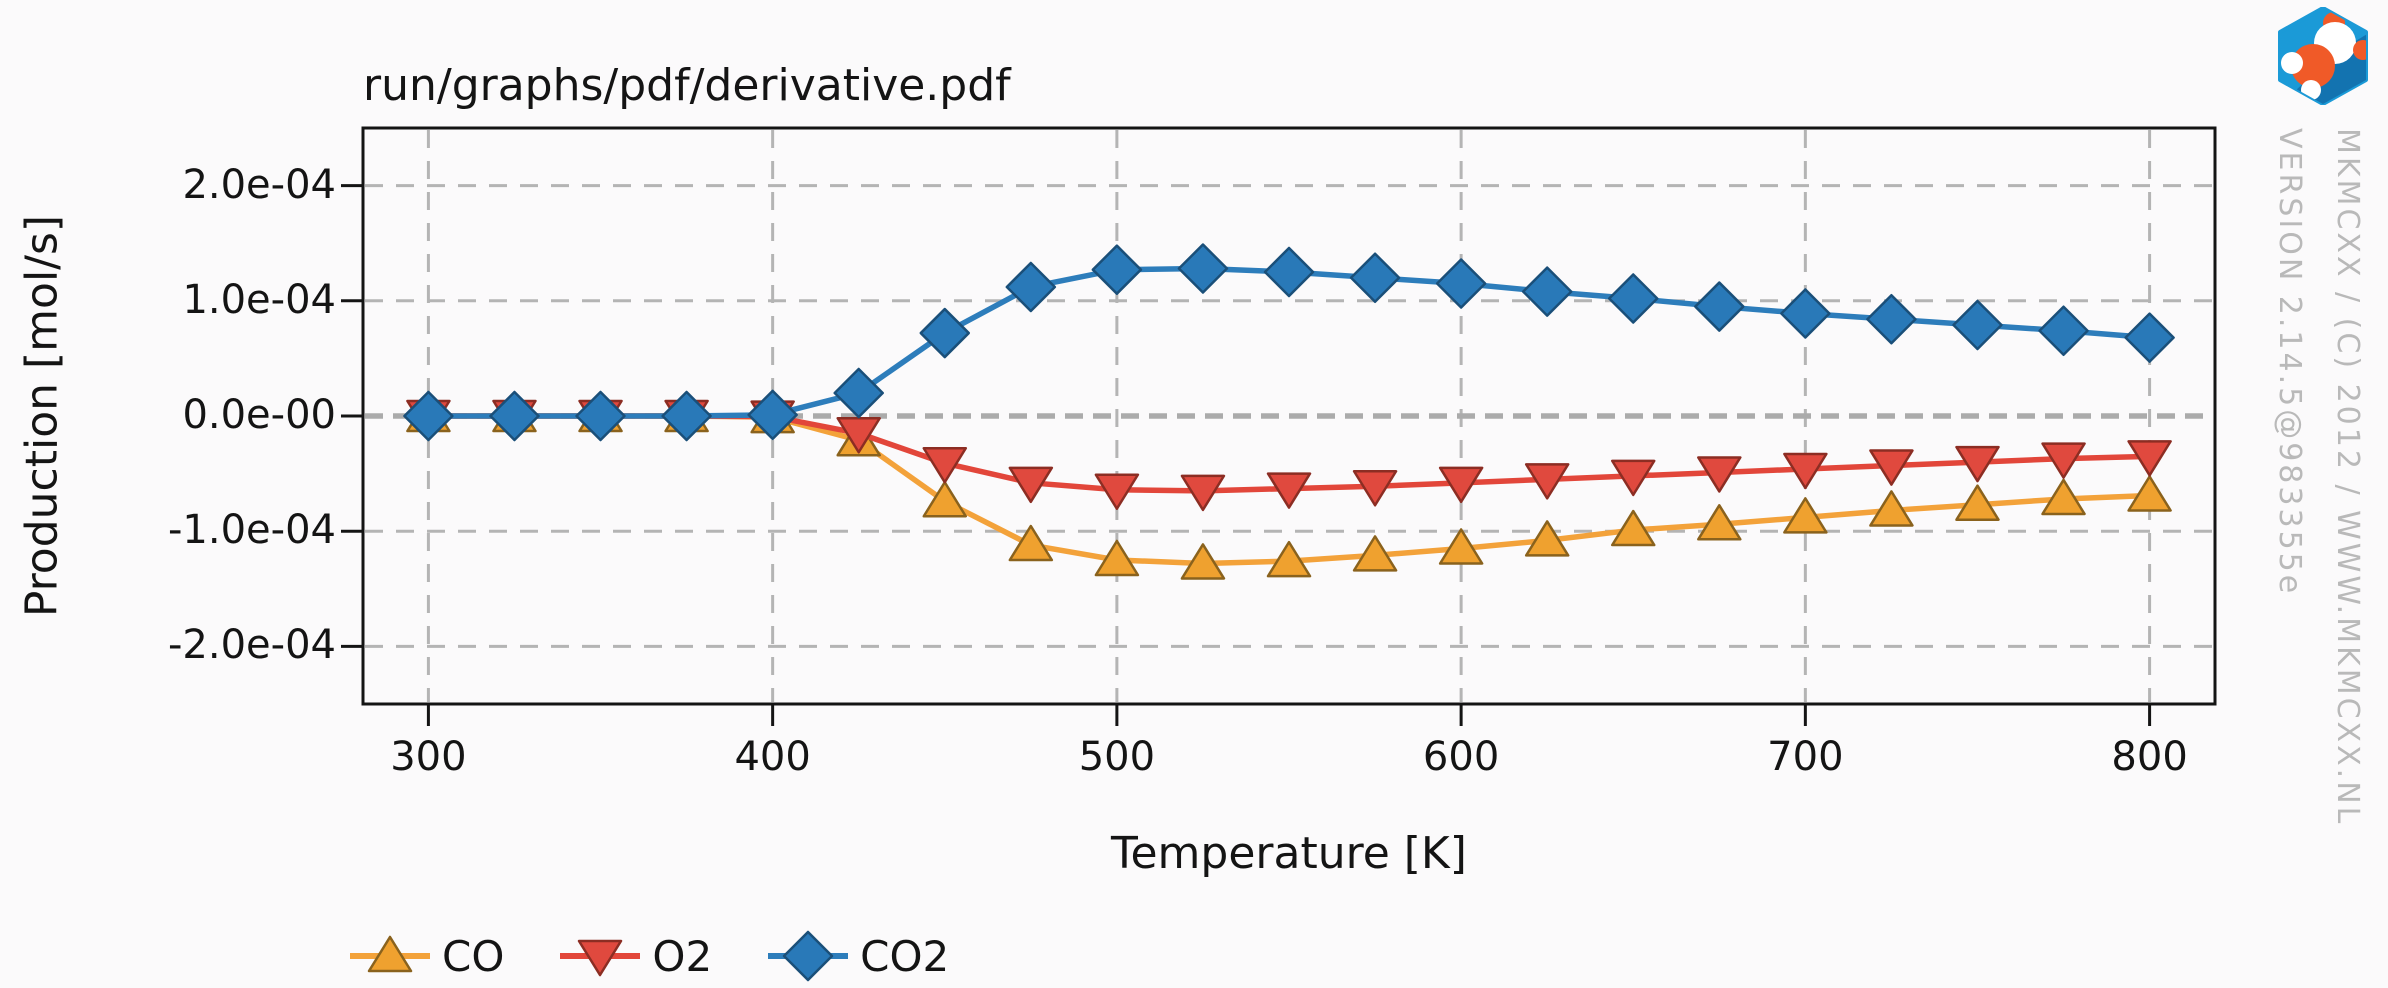 This screenshot has height=988, width=2388. I want to click on legend-item-o2: O2, so click(635, 956).